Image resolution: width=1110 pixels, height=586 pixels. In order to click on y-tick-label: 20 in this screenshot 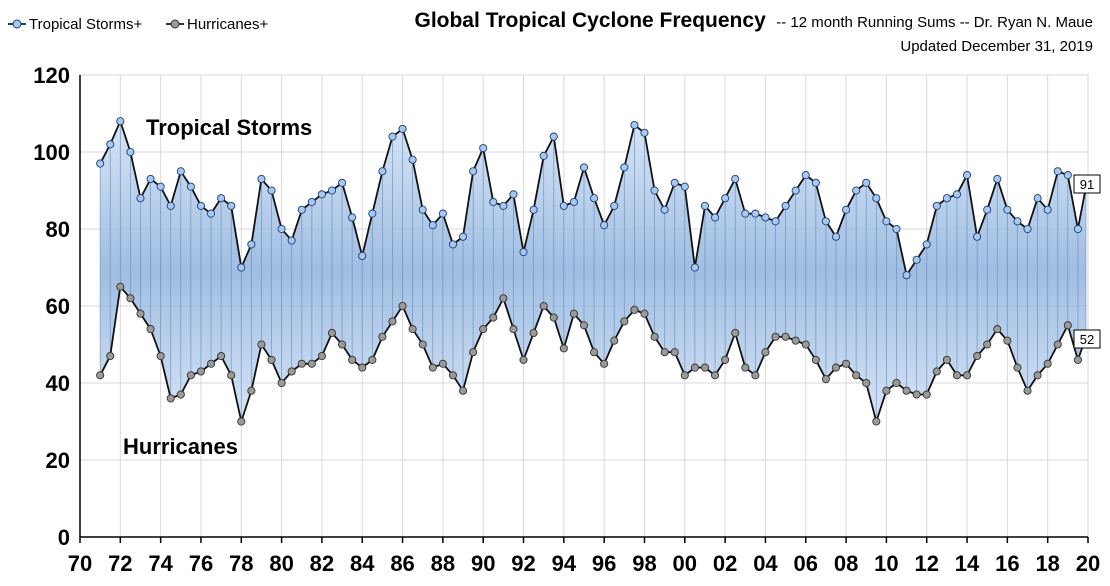, I will do `click(58, 460)`.